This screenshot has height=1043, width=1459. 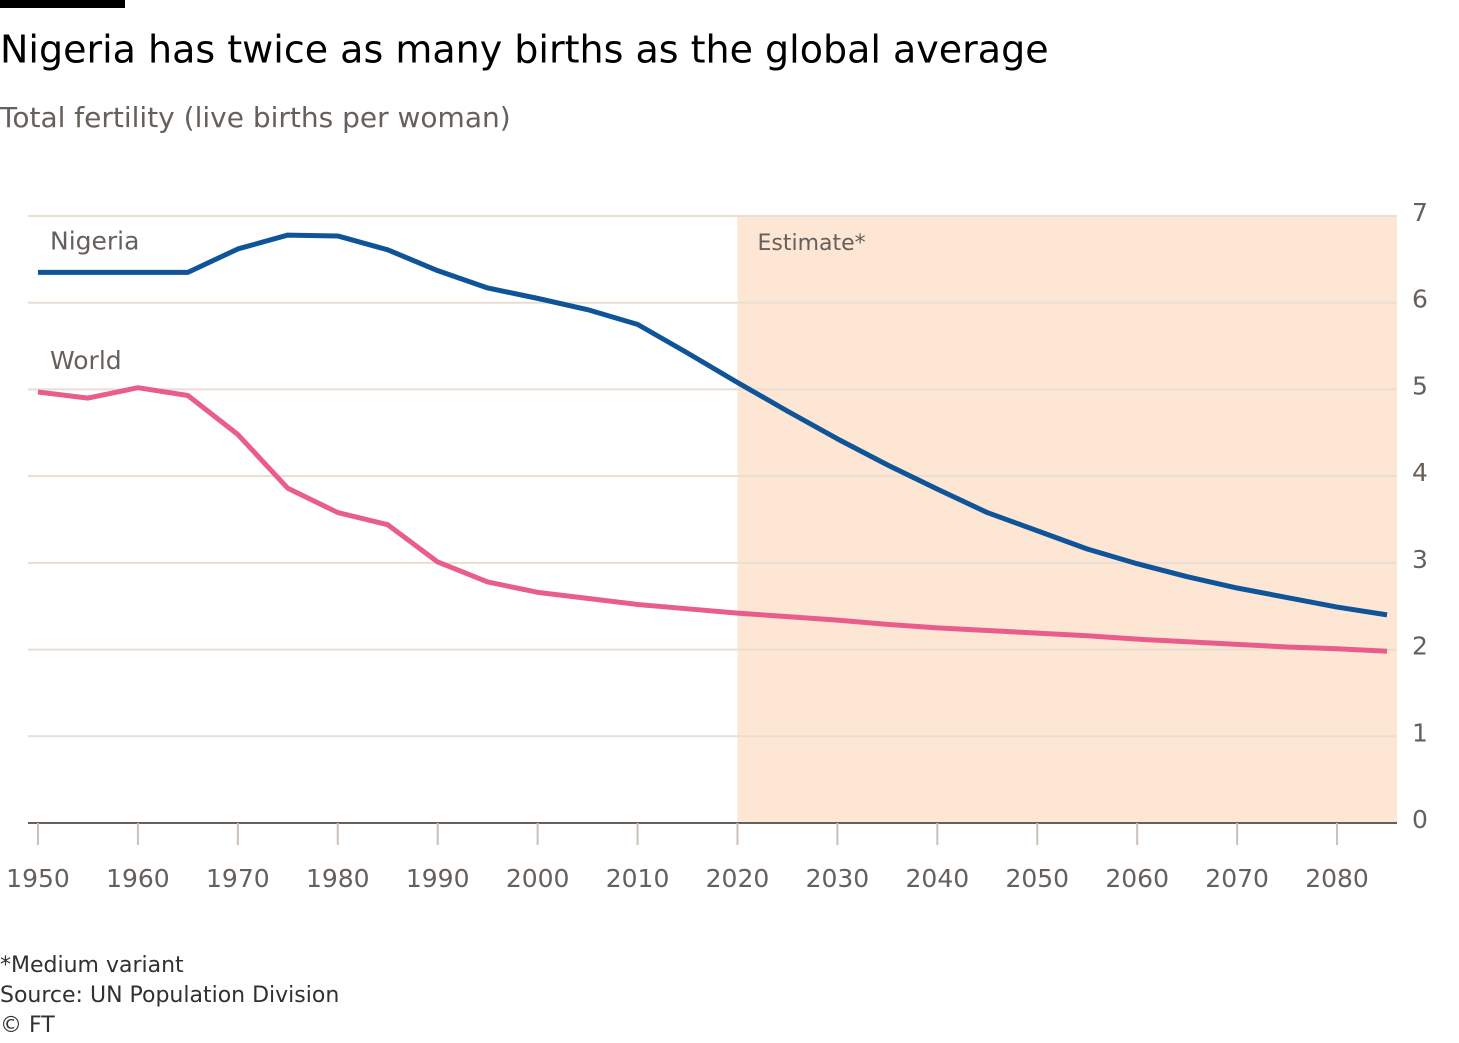 I want to click on chart-subtitle: Total fertility (live births per woman), so click(x=255, y=117).